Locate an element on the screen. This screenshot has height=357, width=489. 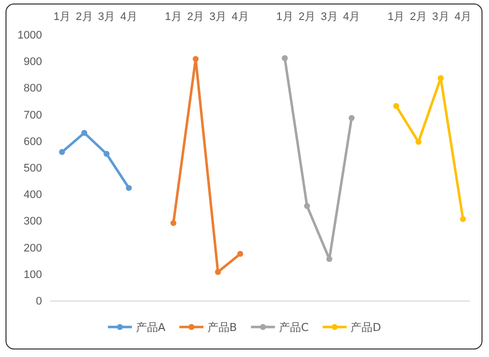
y-tick-label: 700 is located at coordinates (33, 115).